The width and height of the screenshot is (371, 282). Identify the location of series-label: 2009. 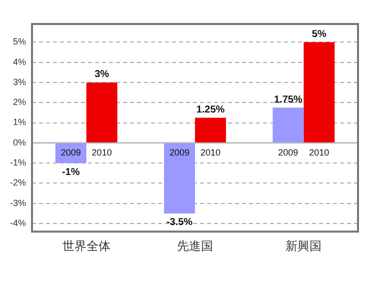
(70, 152).